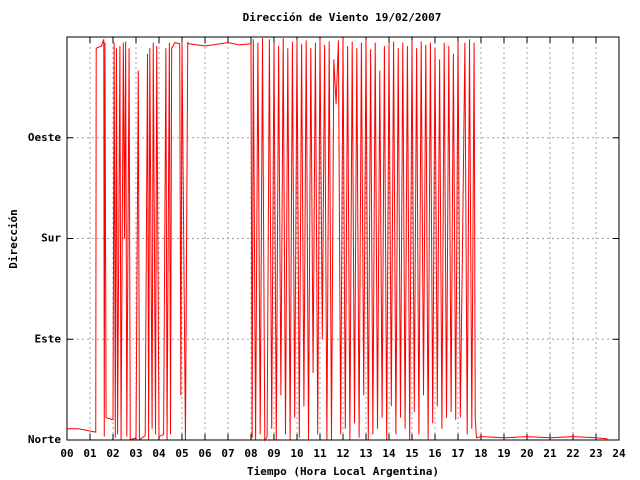 The image size is (640, 480). I want to click on y-tick-label: Oeste, so click(44, 137).